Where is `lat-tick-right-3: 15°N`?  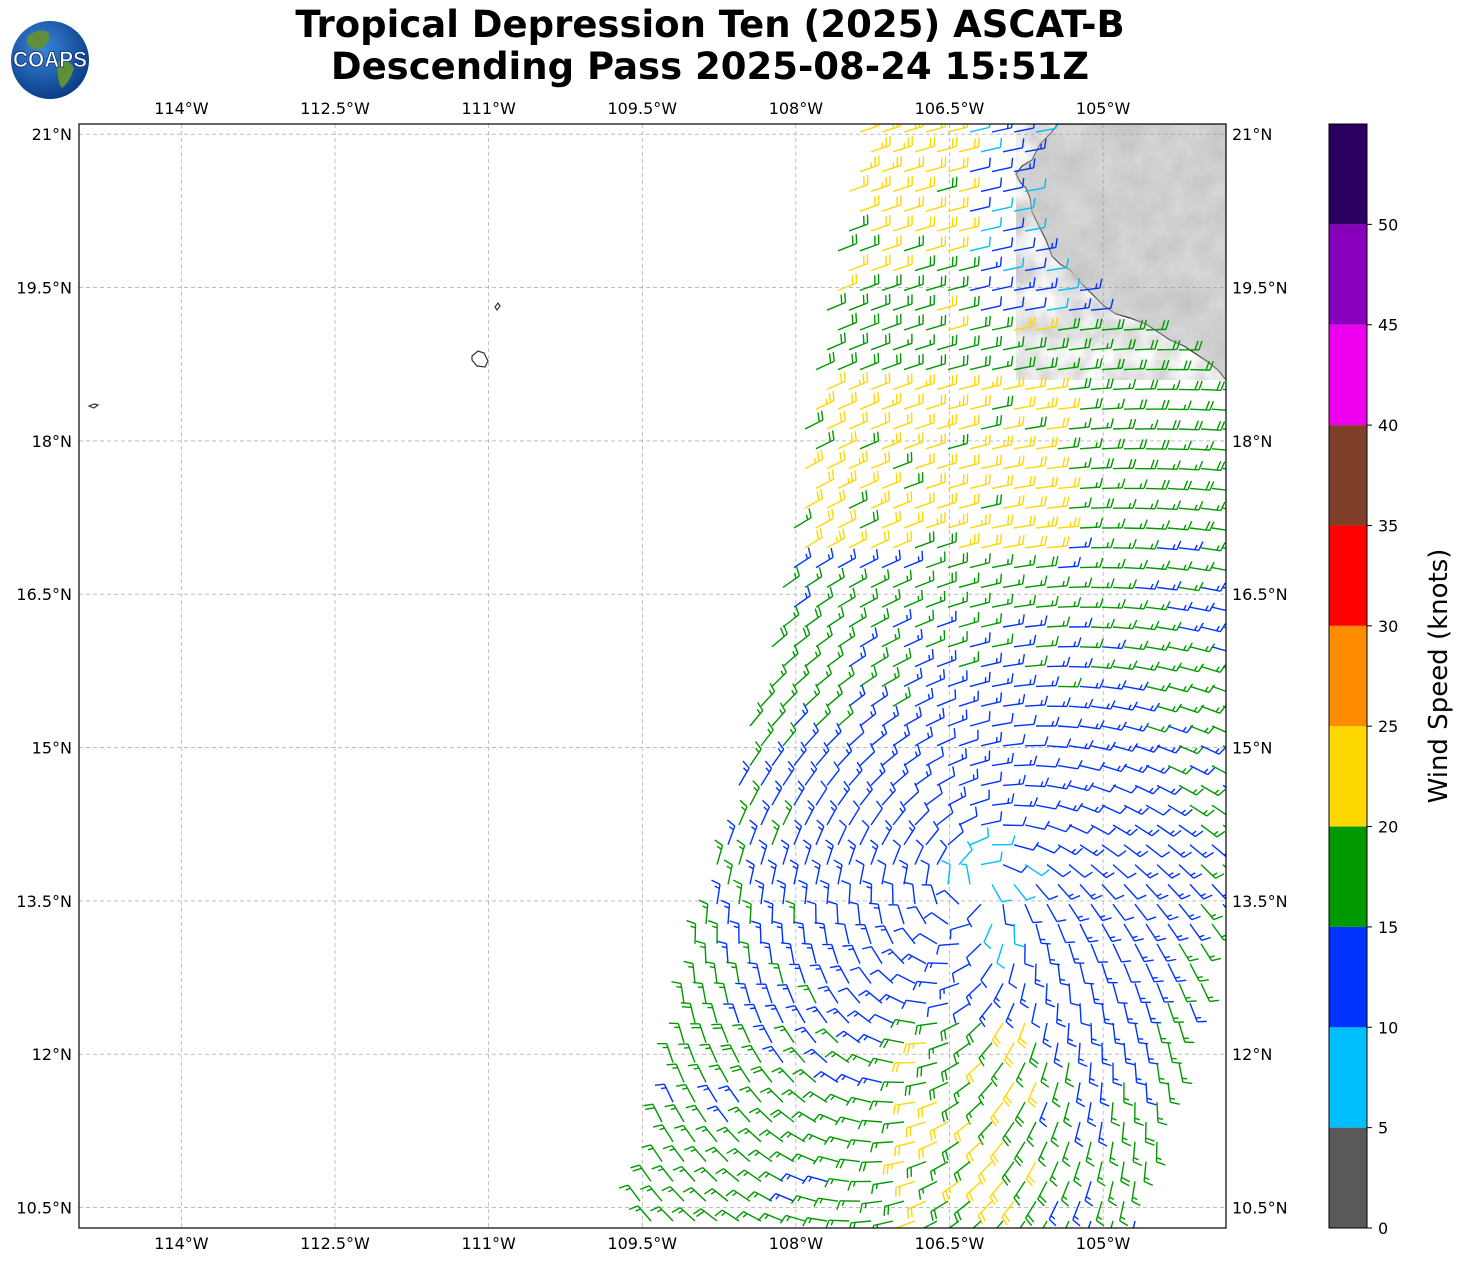 lat-tick-right-3: 15°N is located at coordinates (1252, 748).